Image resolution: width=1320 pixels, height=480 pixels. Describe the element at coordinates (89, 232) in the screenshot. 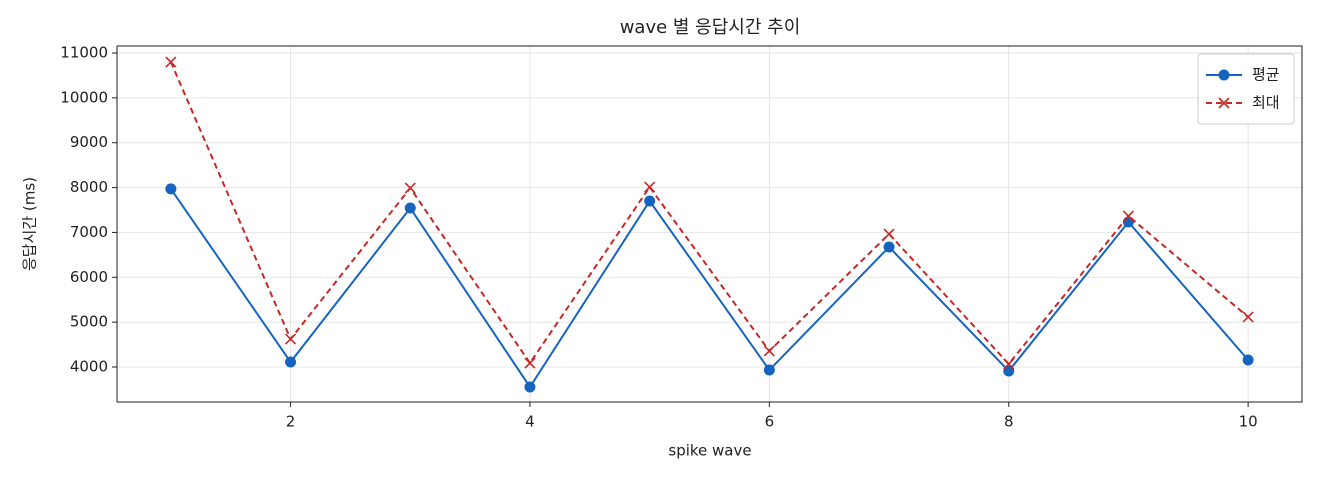

I see `y-tick-label: 7000` at that location.